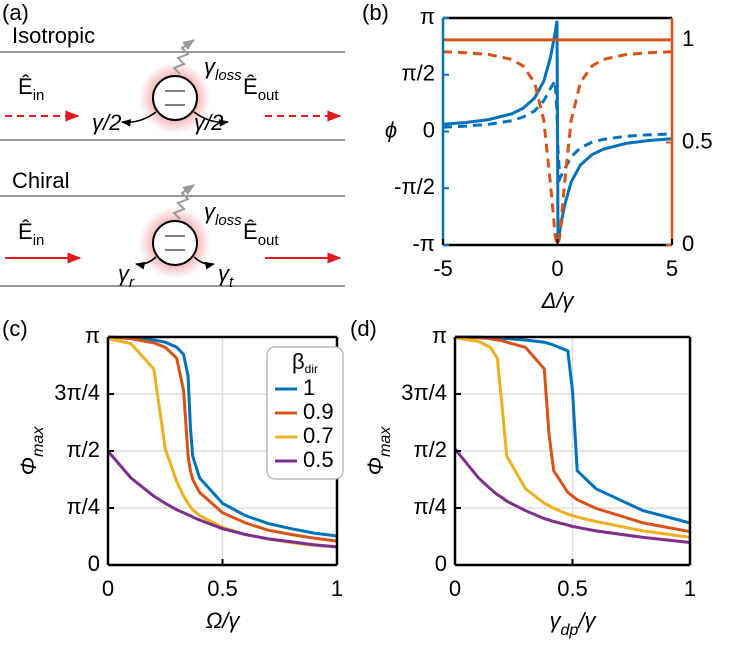 The width and height of the screenshot is (750, 647). I want to click on panel-label: (c), so click(15, 328).